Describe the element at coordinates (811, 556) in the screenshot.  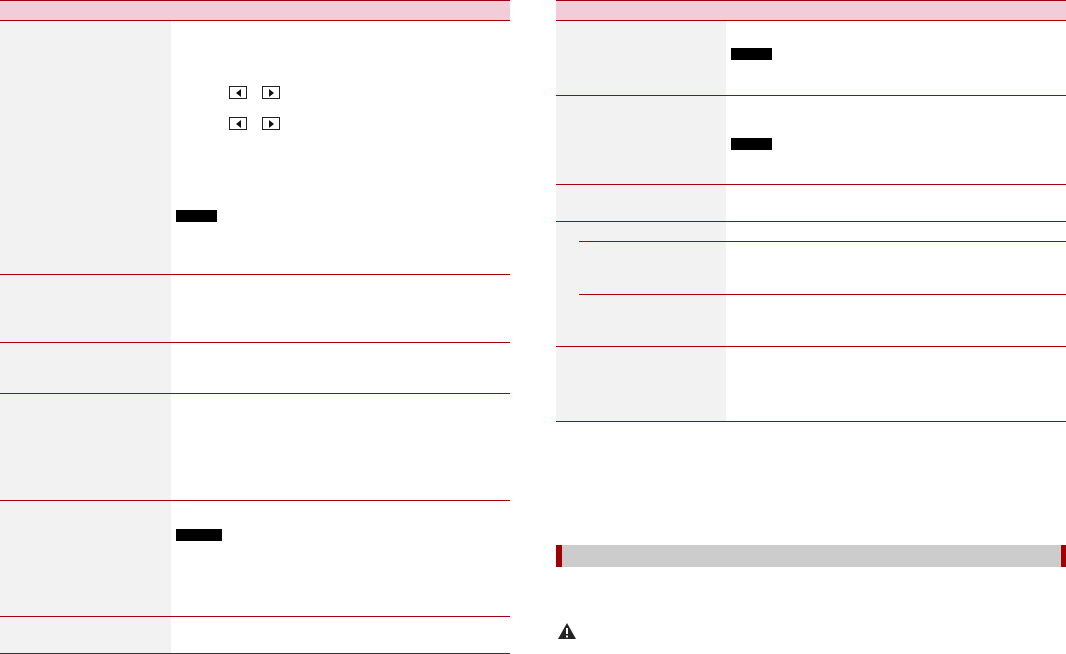
I see `section-heading-bar` at that location.